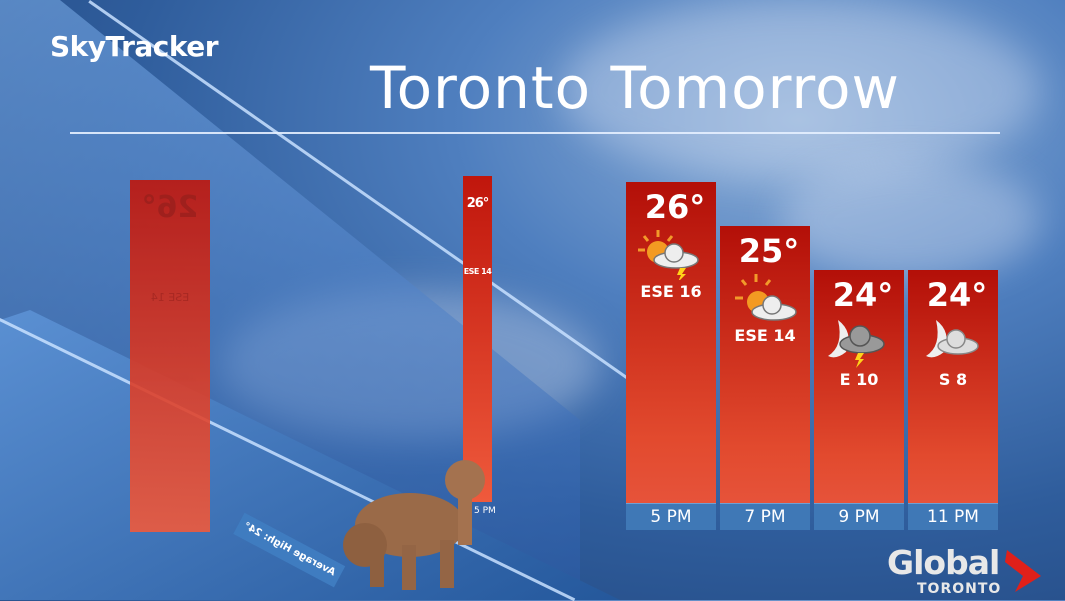  I want to click on sun-cloud-thunder-icon, so click(671, 254).